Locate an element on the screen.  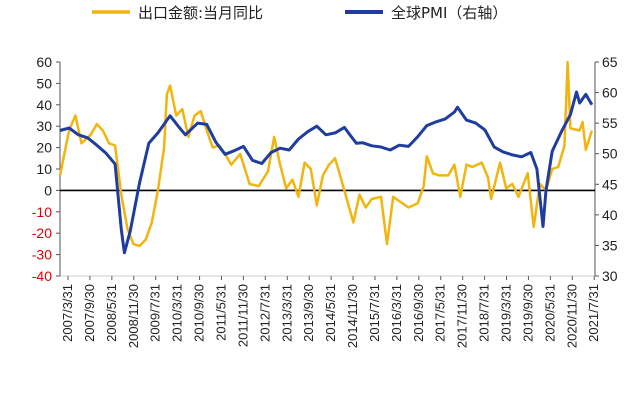
y-right-tick-label: 40 is located at coordinates (610, 215).